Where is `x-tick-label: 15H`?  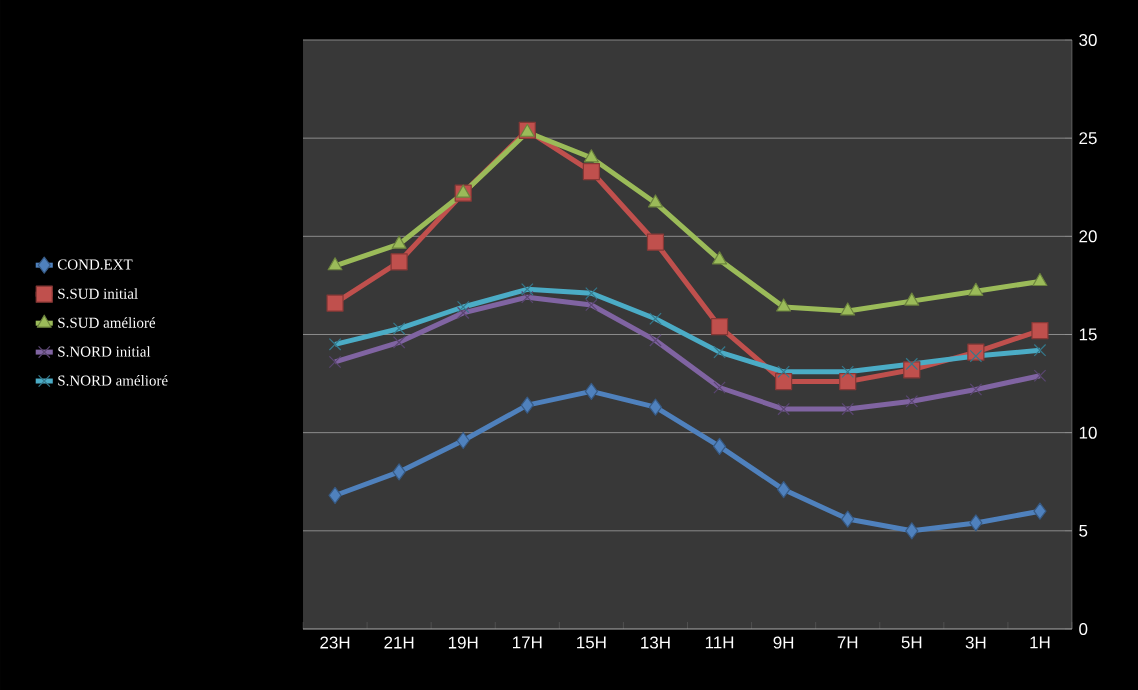
x-tick-label: 15H is located at coordinates (591, 642).